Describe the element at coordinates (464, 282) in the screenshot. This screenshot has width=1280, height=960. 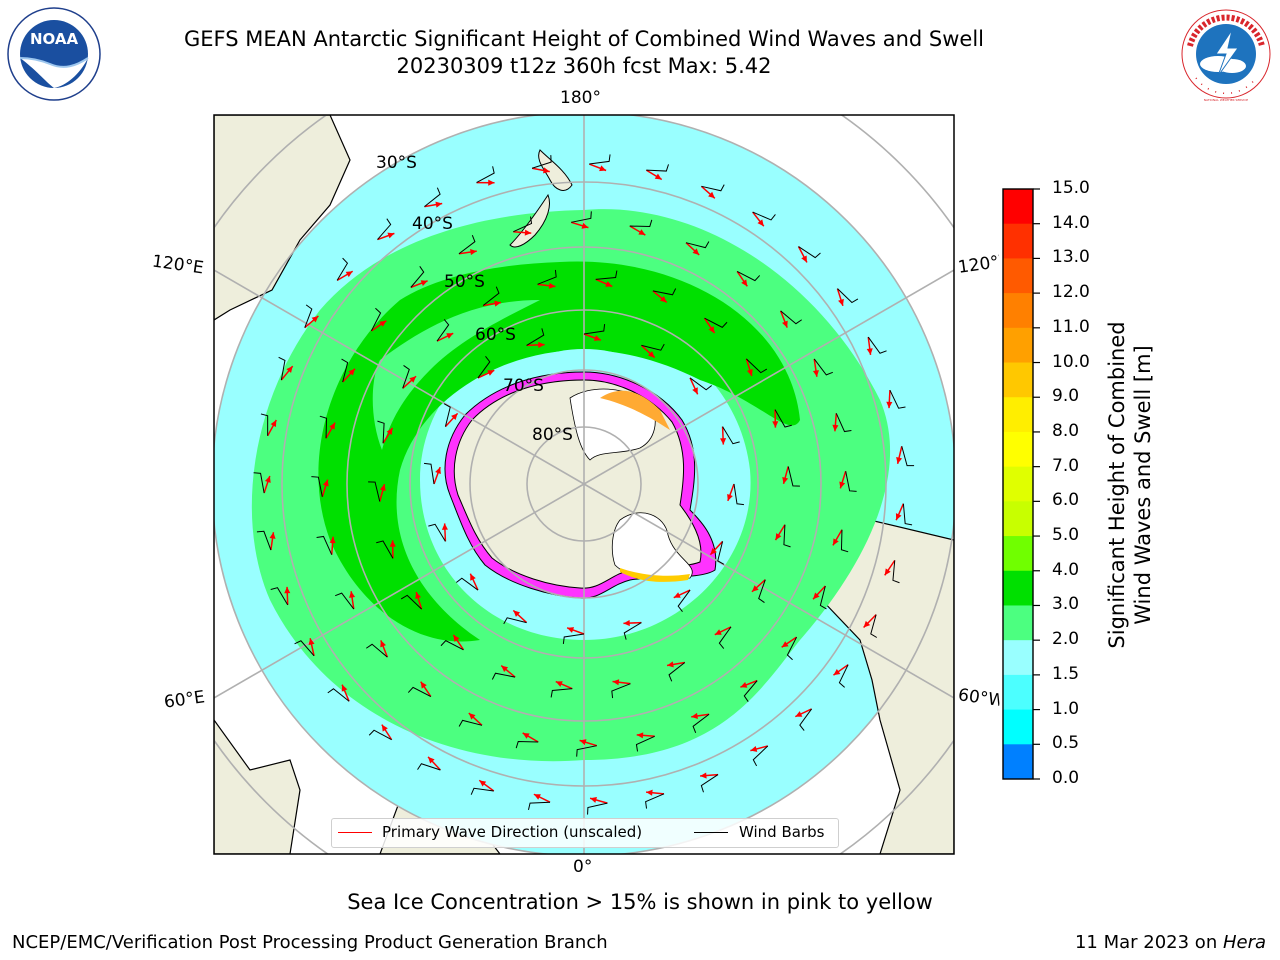
I see `lat-label-50s: 50°S` at that location.